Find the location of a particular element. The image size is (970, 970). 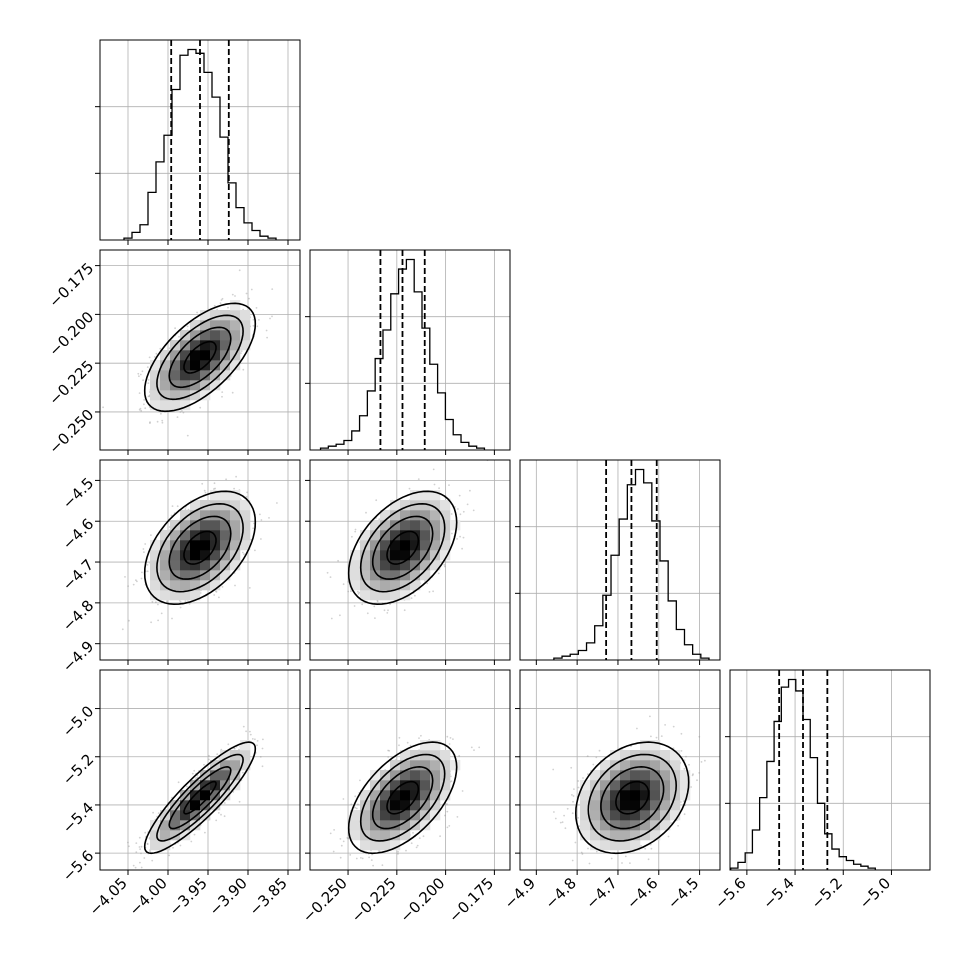

hist-panel-p2 is located at coordinates (618, 562).